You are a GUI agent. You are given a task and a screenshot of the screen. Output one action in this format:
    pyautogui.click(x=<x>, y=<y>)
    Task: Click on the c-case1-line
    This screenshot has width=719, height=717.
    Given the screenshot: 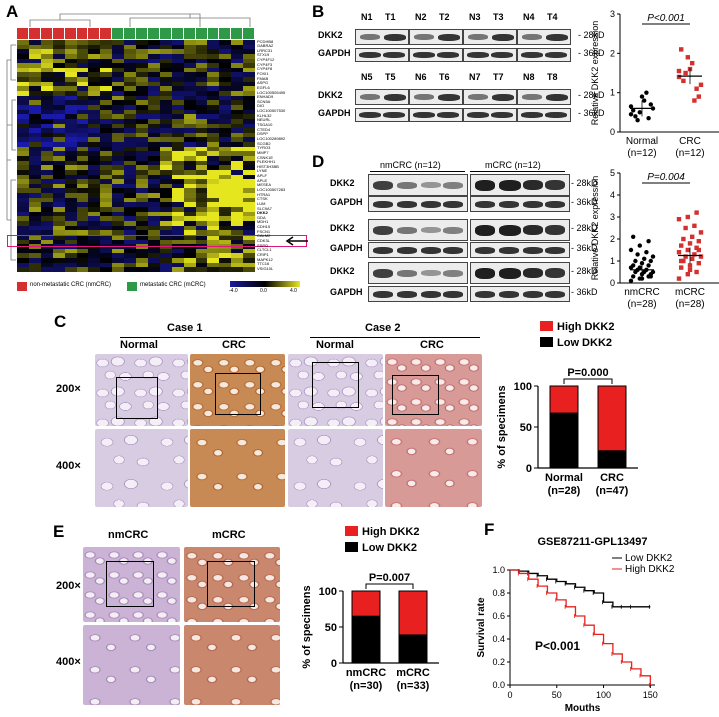 What is the action you would take?
    pyautogui.click(x=195, y=337)
    